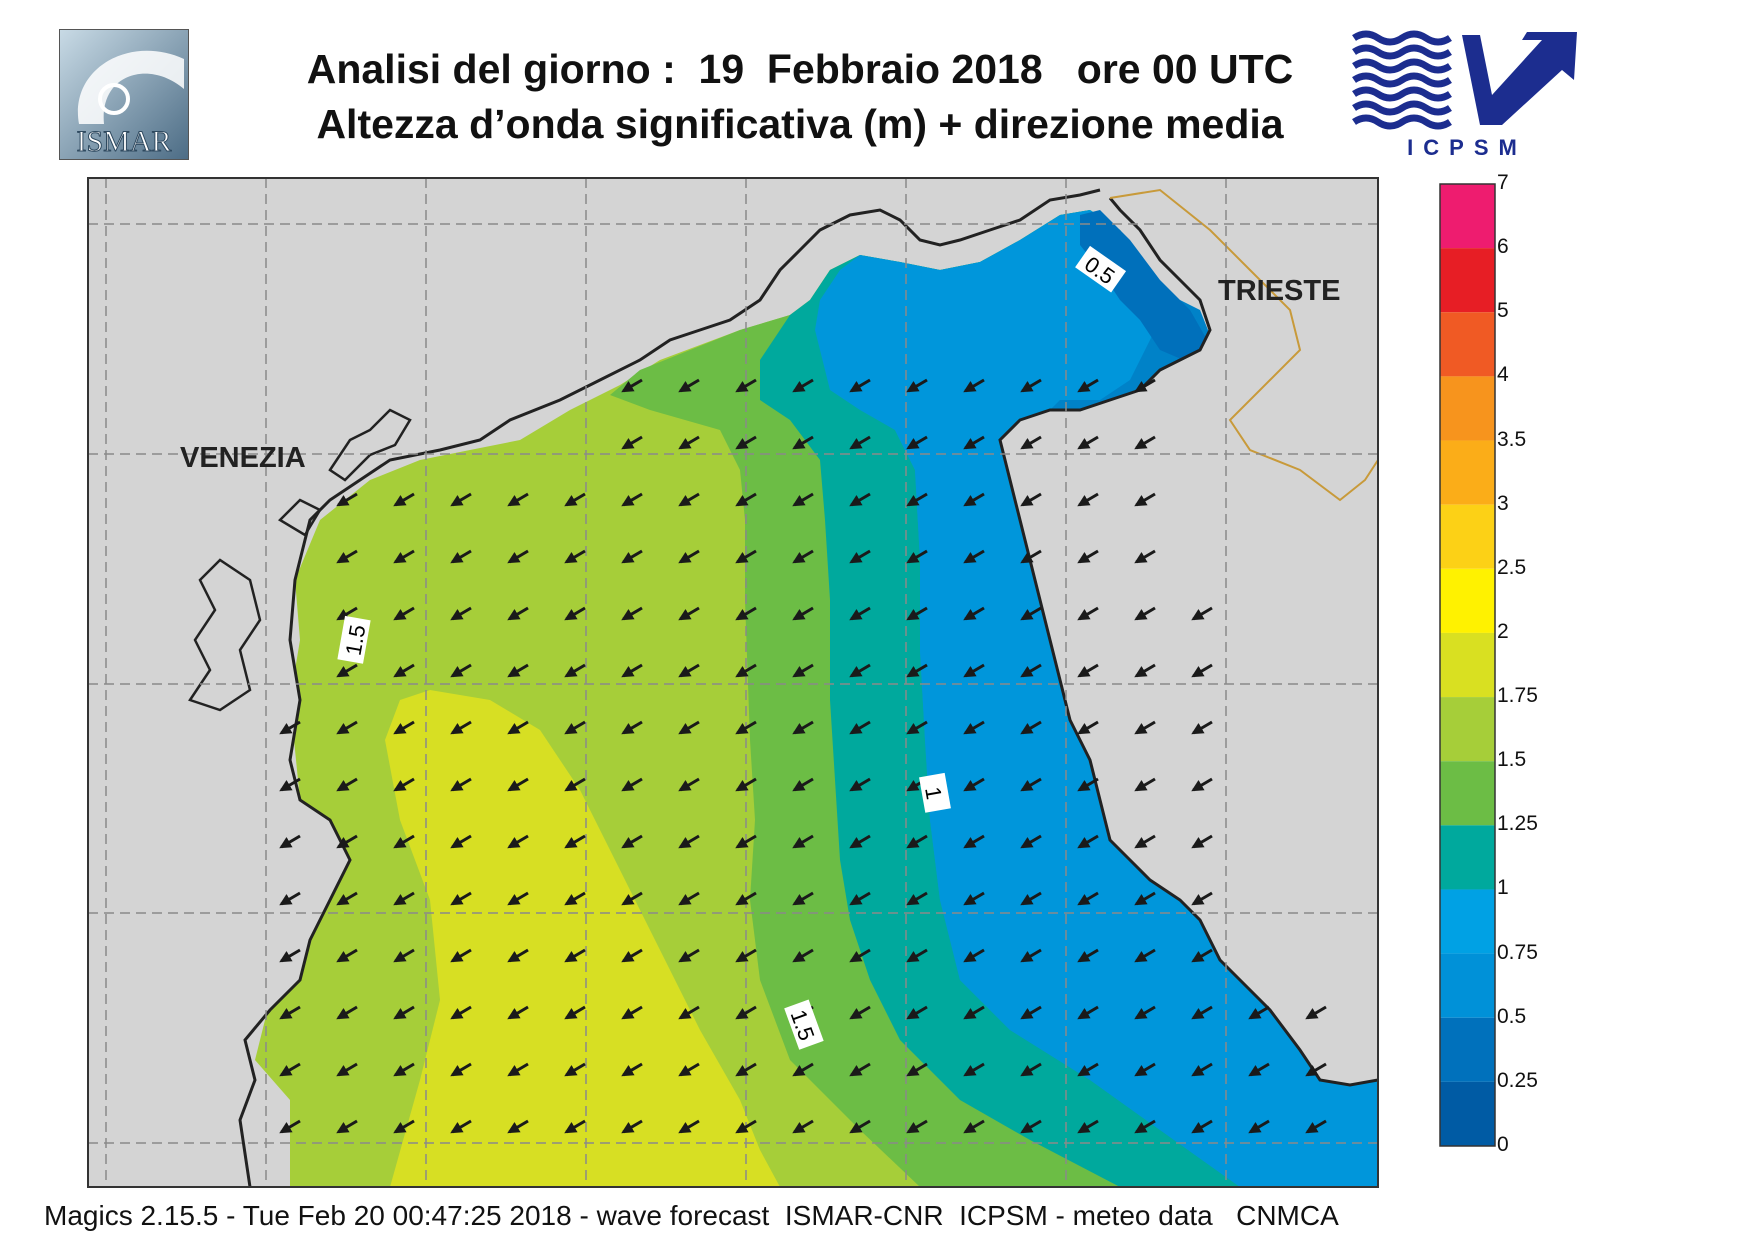 The image size is (1755, 1242). I want to click on colorbar-tick-label: 1.25, so click(1517, 824).